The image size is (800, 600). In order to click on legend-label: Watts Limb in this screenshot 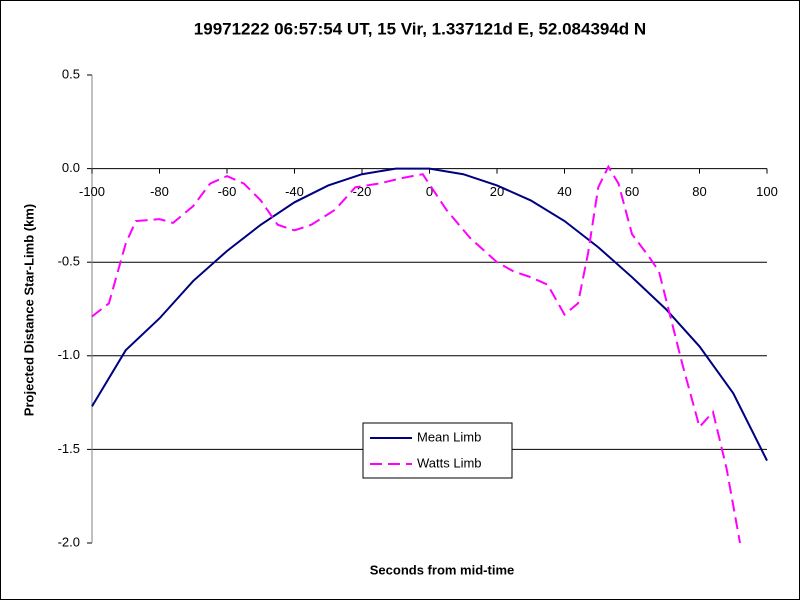, I will do `click(449, 462)`.